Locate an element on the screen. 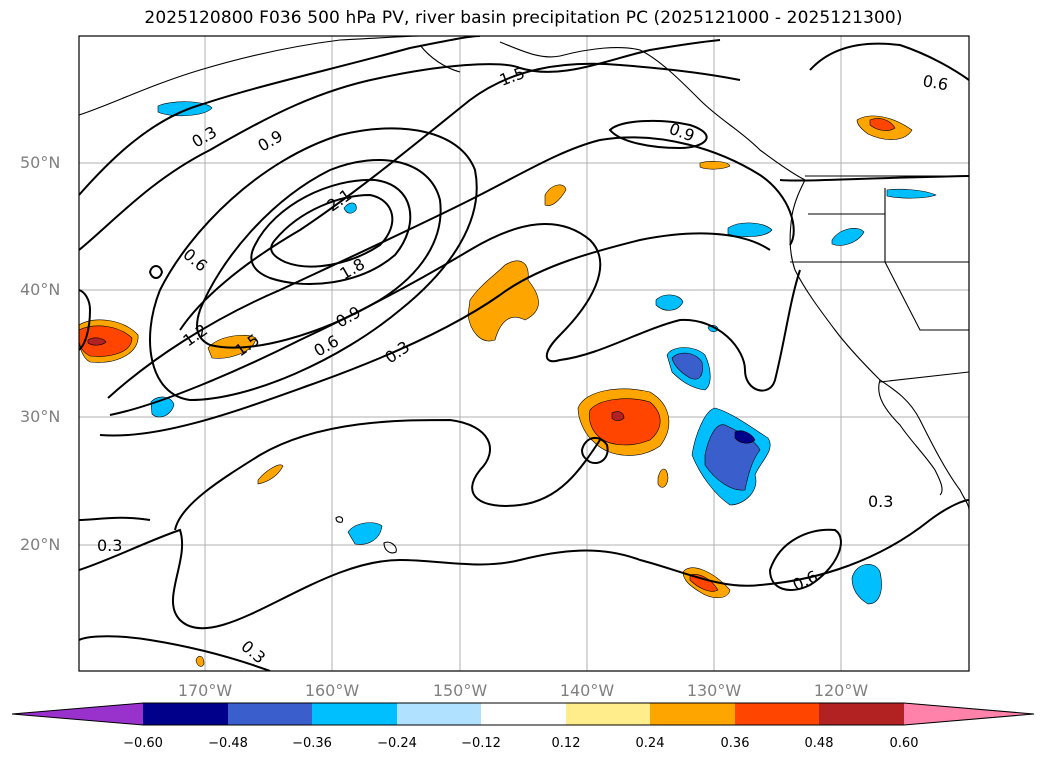 The width and height of the screenshot is (1047, 765). contour-21-loop is located at coordinates (332, 230).